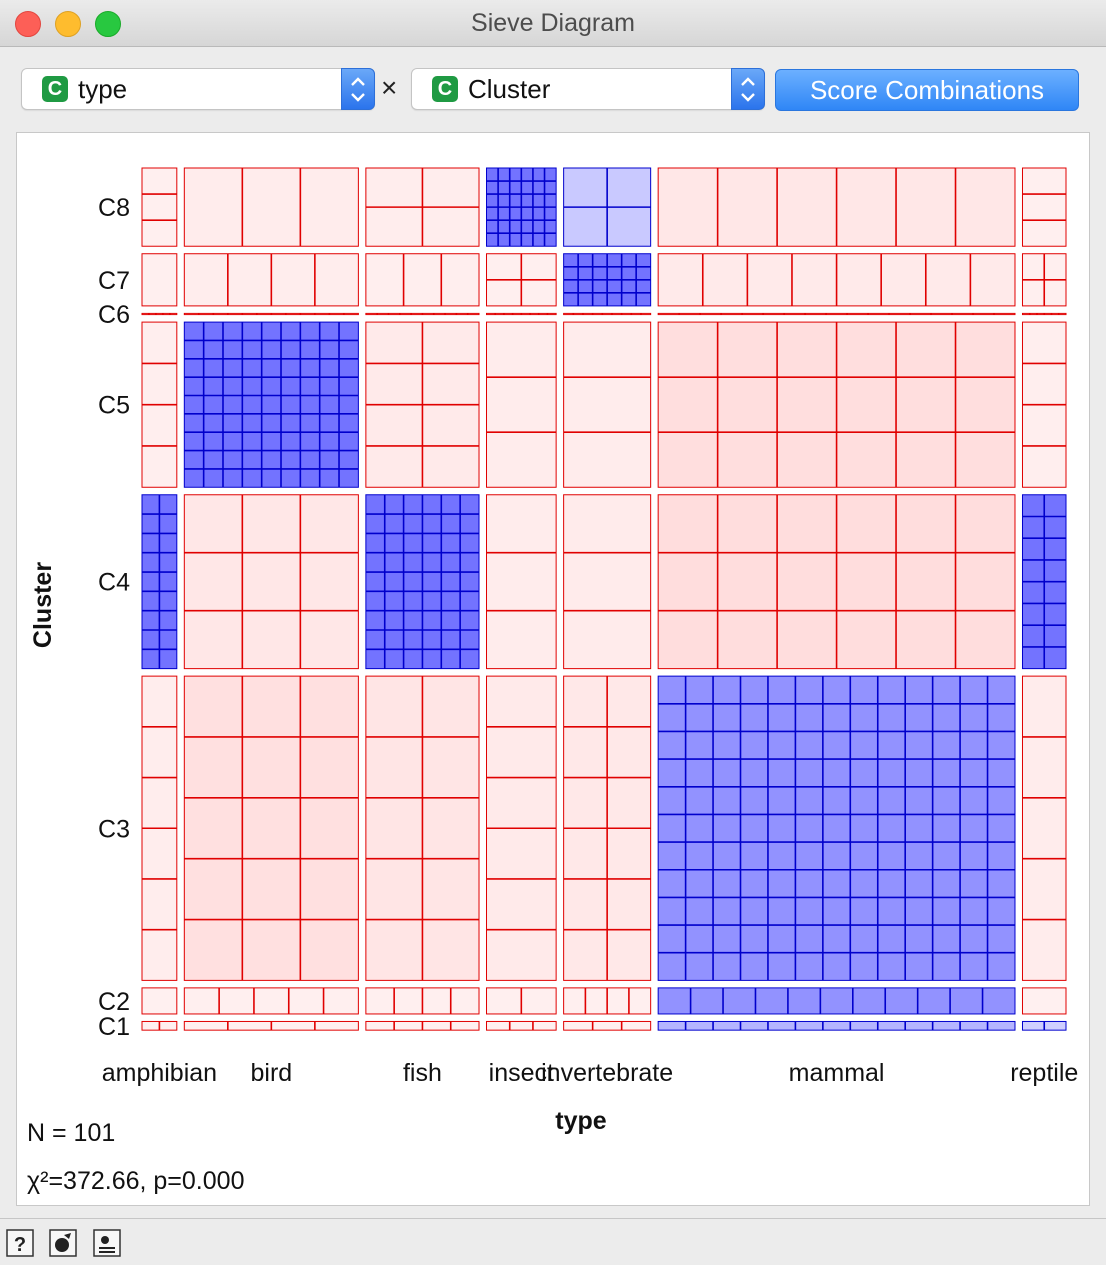  What do you see at coordinates (521, 1073) in the screenshot?
I see `x-tick-label: insect` at bounding box center [521, 1073].